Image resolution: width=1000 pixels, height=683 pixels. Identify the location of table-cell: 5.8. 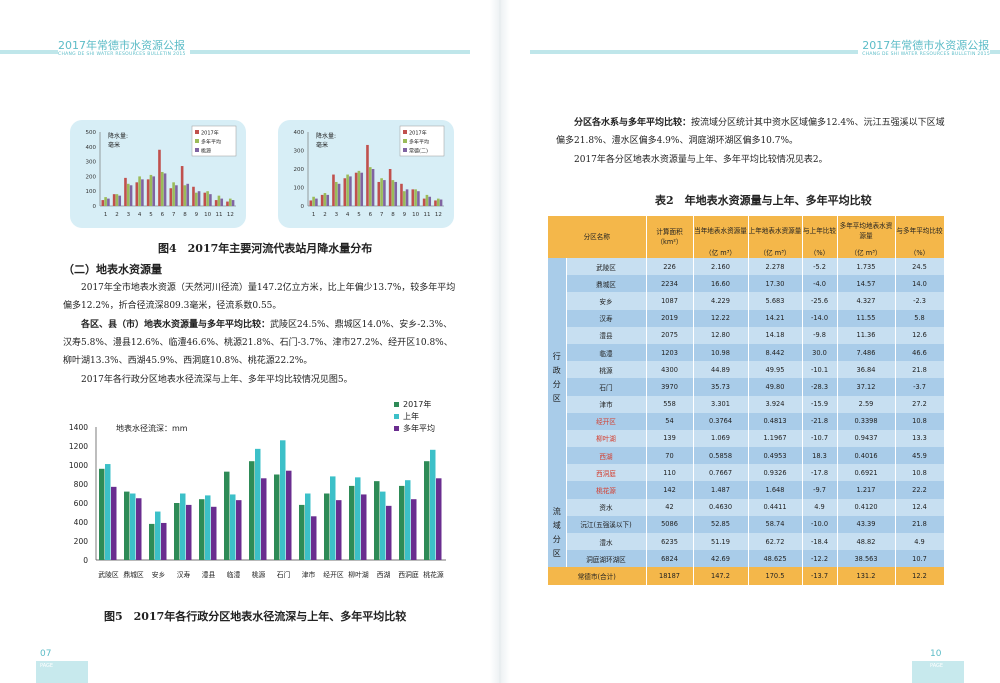
(920, 318).